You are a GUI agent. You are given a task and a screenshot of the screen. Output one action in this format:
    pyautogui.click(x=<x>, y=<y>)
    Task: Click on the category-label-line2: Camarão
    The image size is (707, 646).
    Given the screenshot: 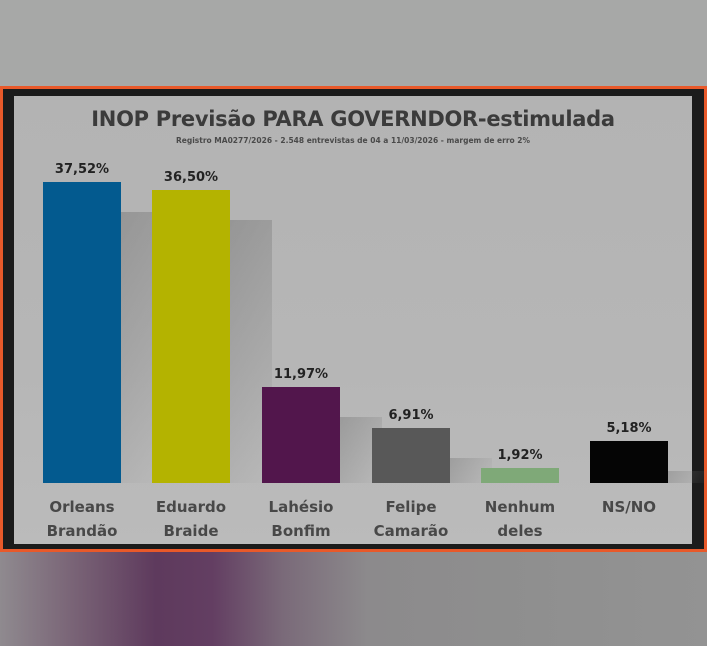 What is the action you would take?
    pyautogui.click(x=411, y=531)
    